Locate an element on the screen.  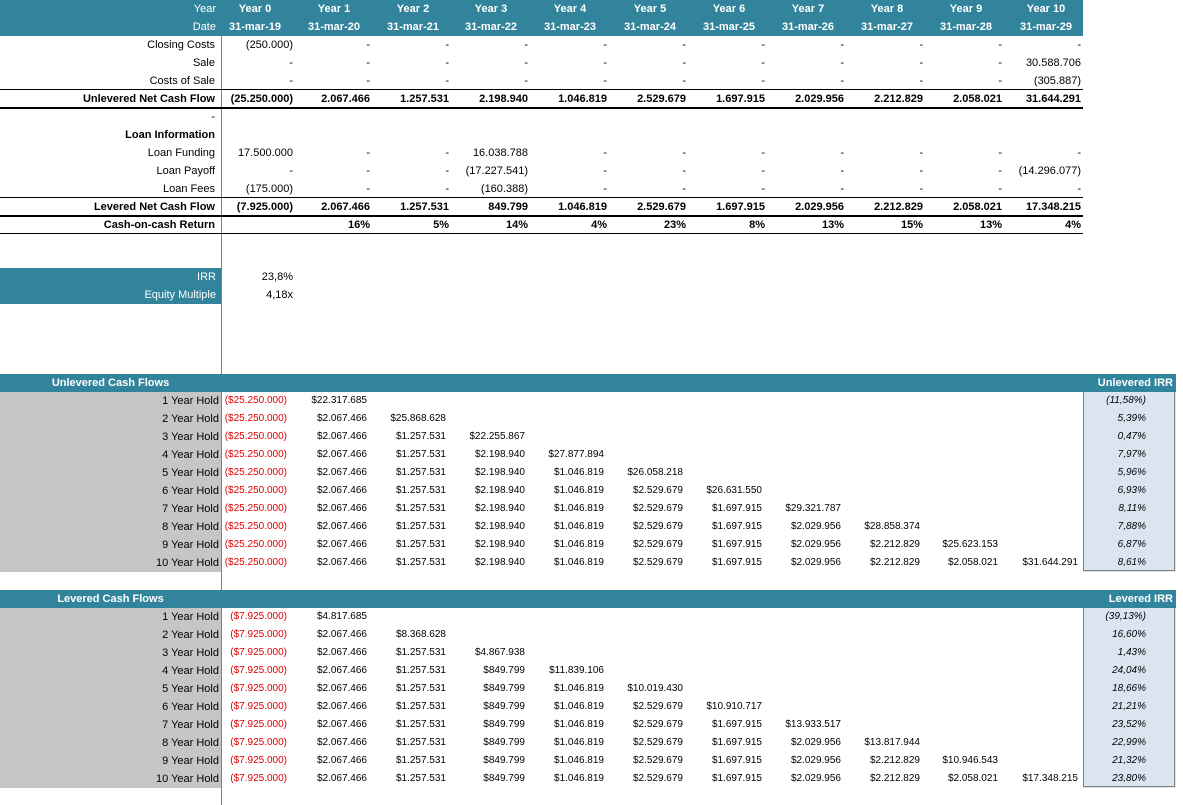
row-9-cell-9: 2.058.021 is located at coordinates (977, 207).